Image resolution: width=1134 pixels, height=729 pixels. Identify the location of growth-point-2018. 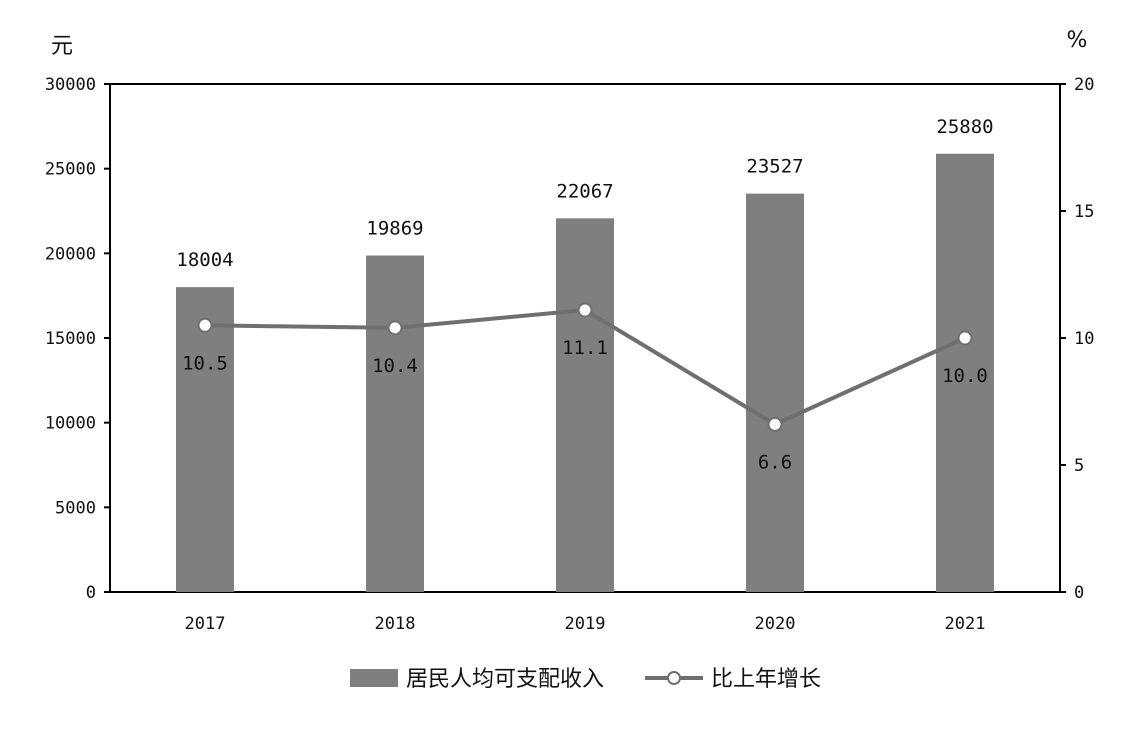
(395, 328).